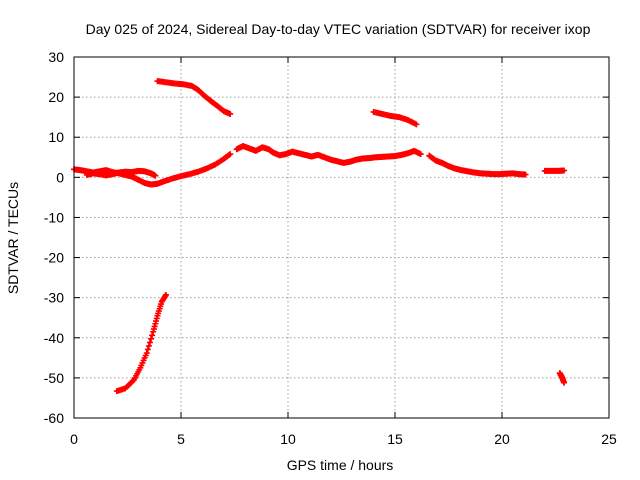  Describe the element at coordinates (54, 258) in the screenshot. I see `y-tick-label: -20` at that location.